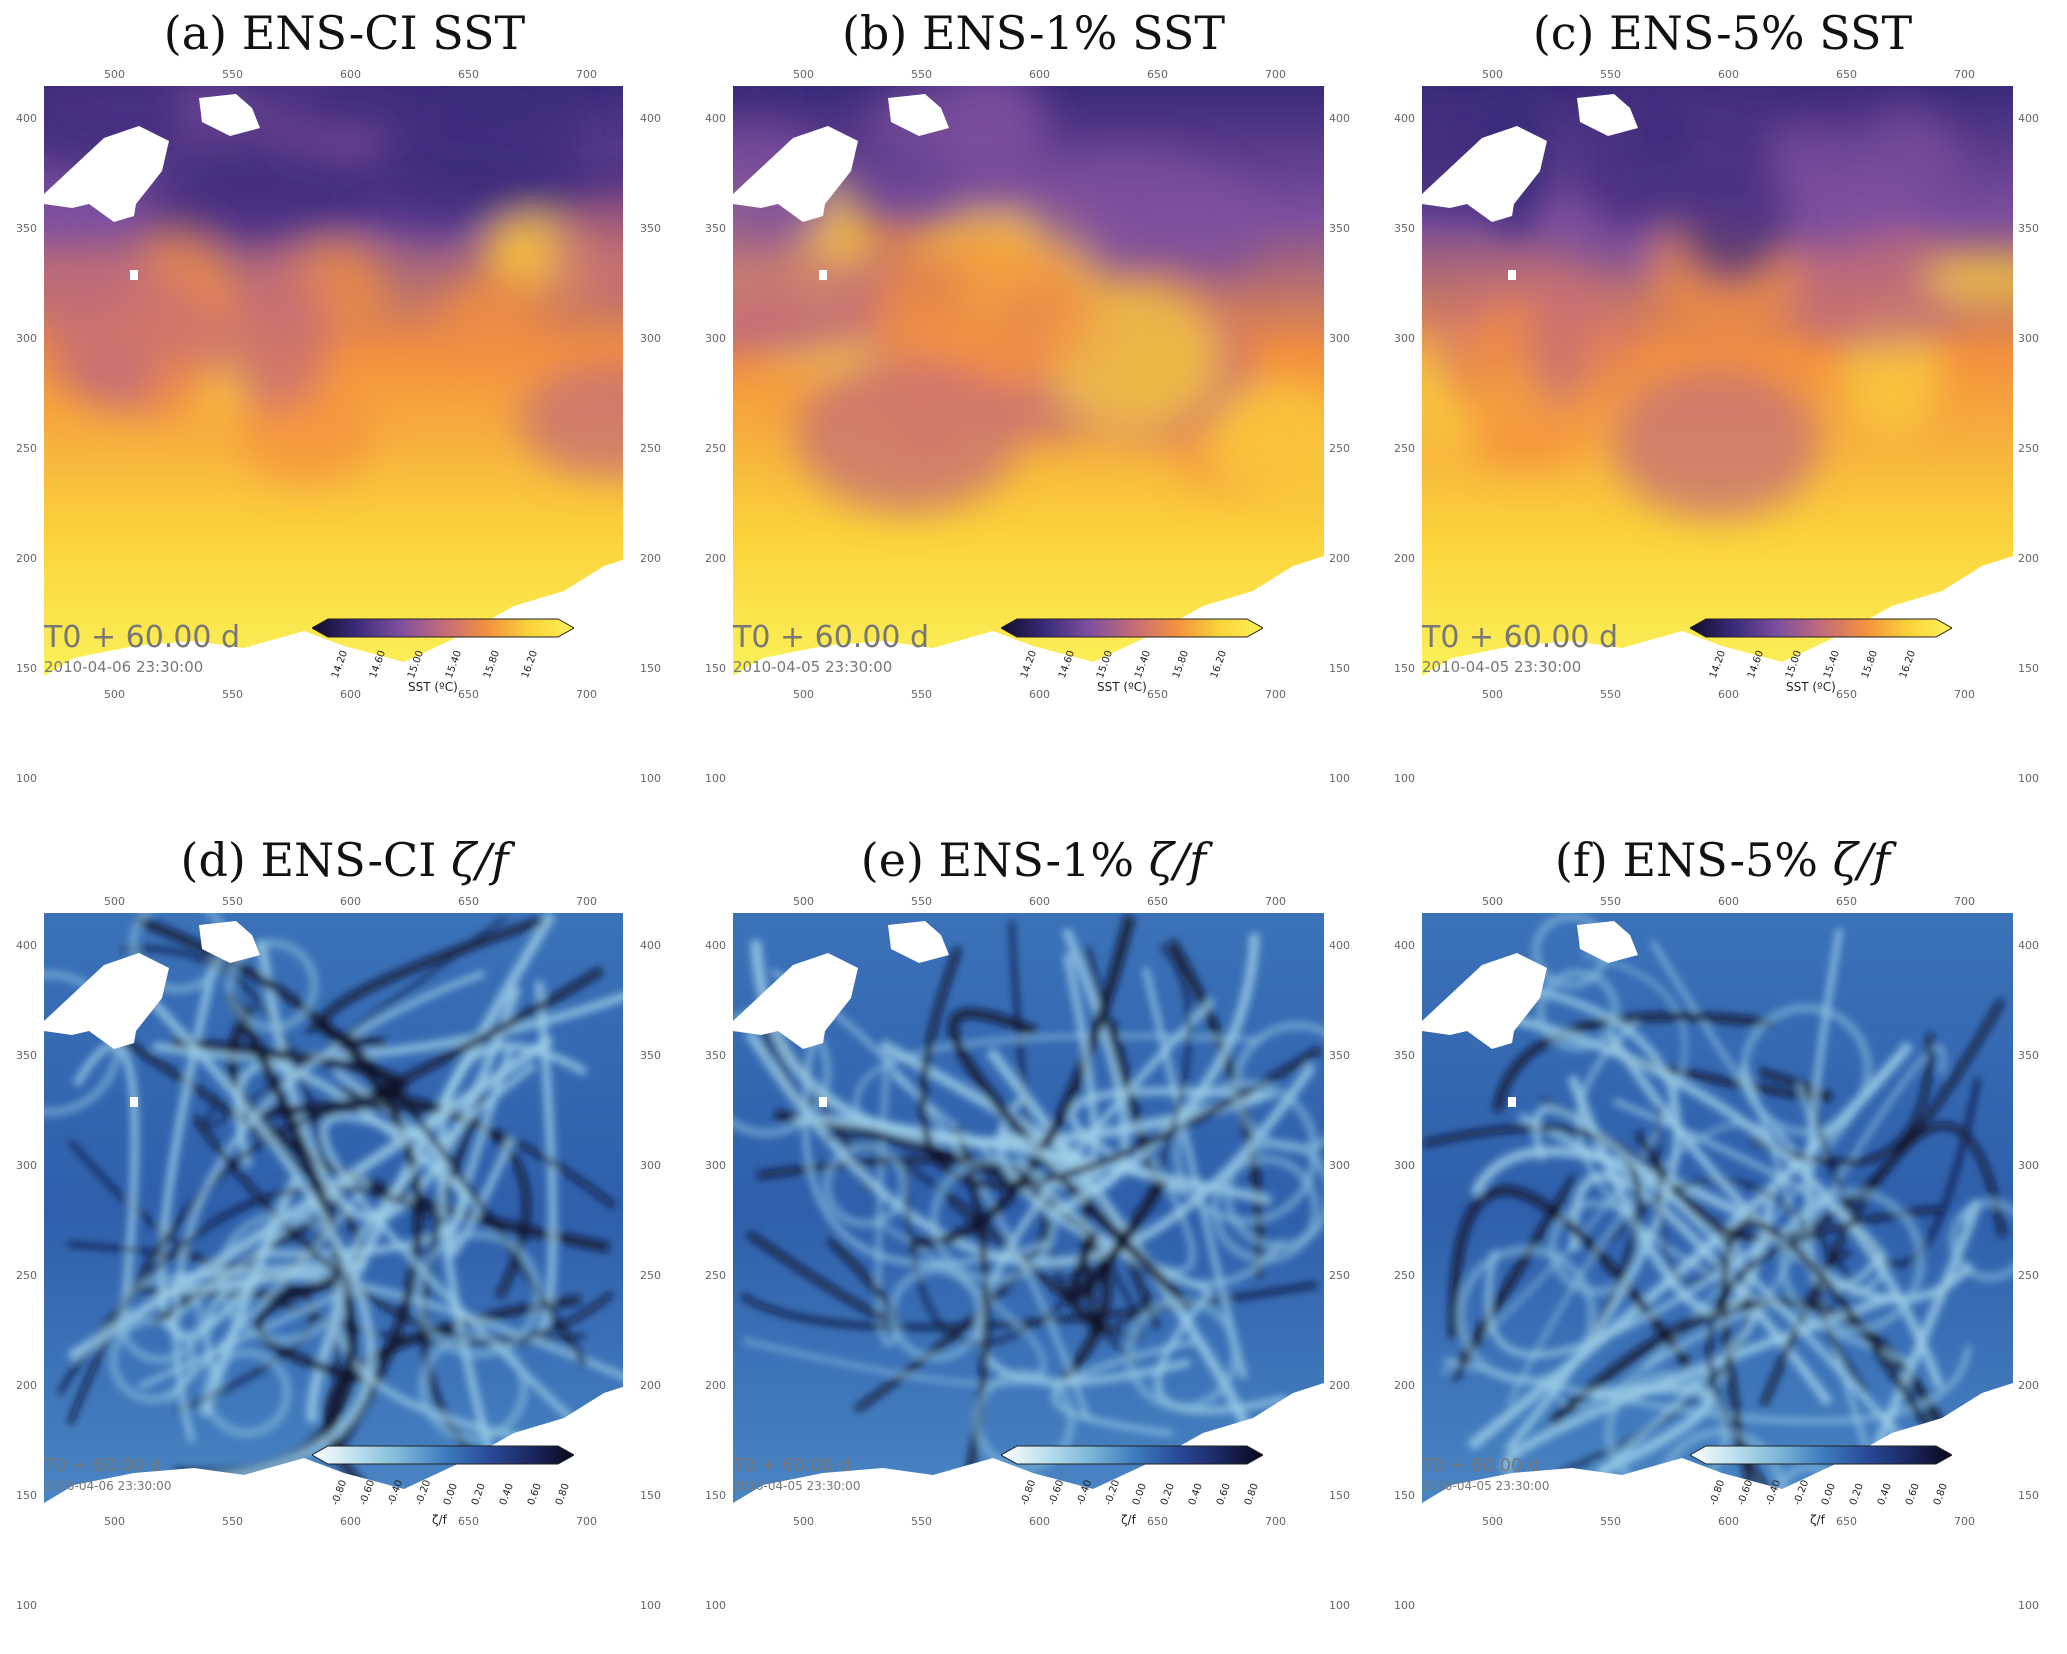  Describe the element at coordinates (308, 860) in the screenshot. I see `panel-title-prefix: (d) ENS-CI` at that location.